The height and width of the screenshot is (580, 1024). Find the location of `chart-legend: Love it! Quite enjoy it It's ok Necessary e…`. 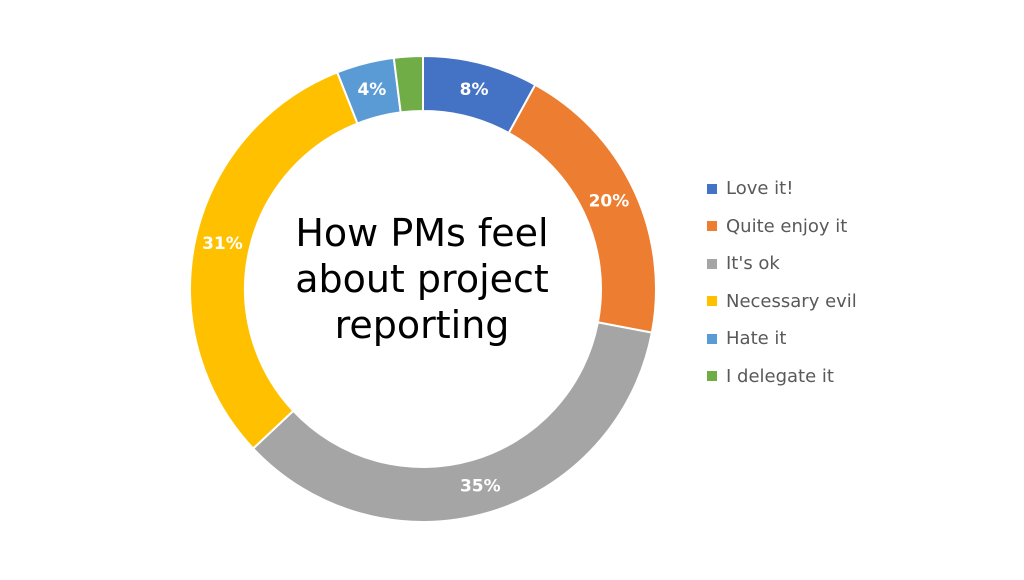

chart-legend: Love it! Quite enjoy it It's ok Necessary e… is located at coordinates (857, 282).